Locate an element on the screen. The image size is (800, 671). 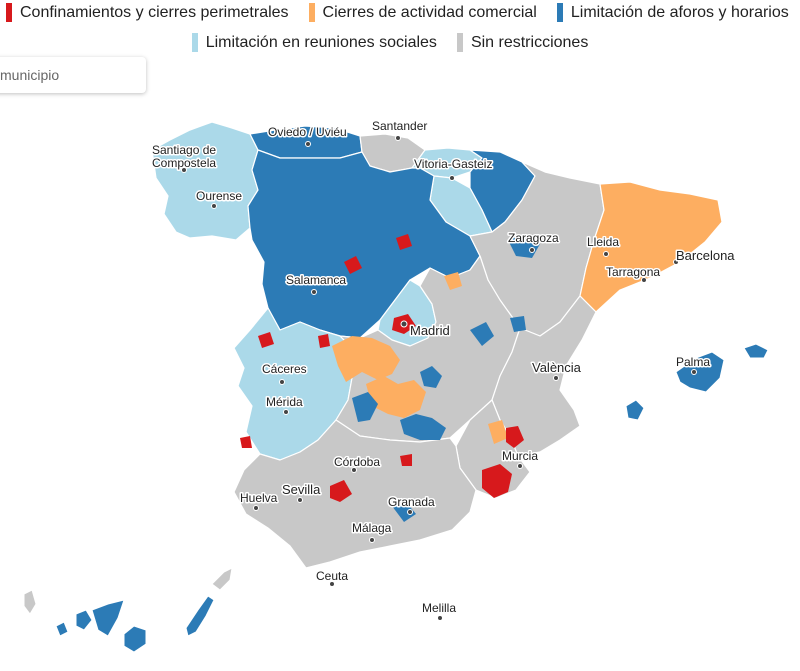
city-dot-merida is located at coordinates (286, 412).